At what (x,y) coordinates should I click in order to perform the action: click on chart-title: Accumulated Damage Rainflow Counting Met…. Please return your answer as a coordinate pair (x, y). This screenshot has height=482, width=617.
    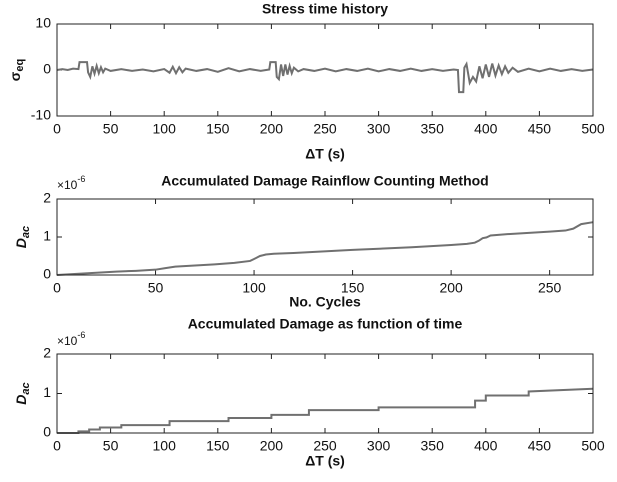
    Looking at the image, I should click on (324, 181).